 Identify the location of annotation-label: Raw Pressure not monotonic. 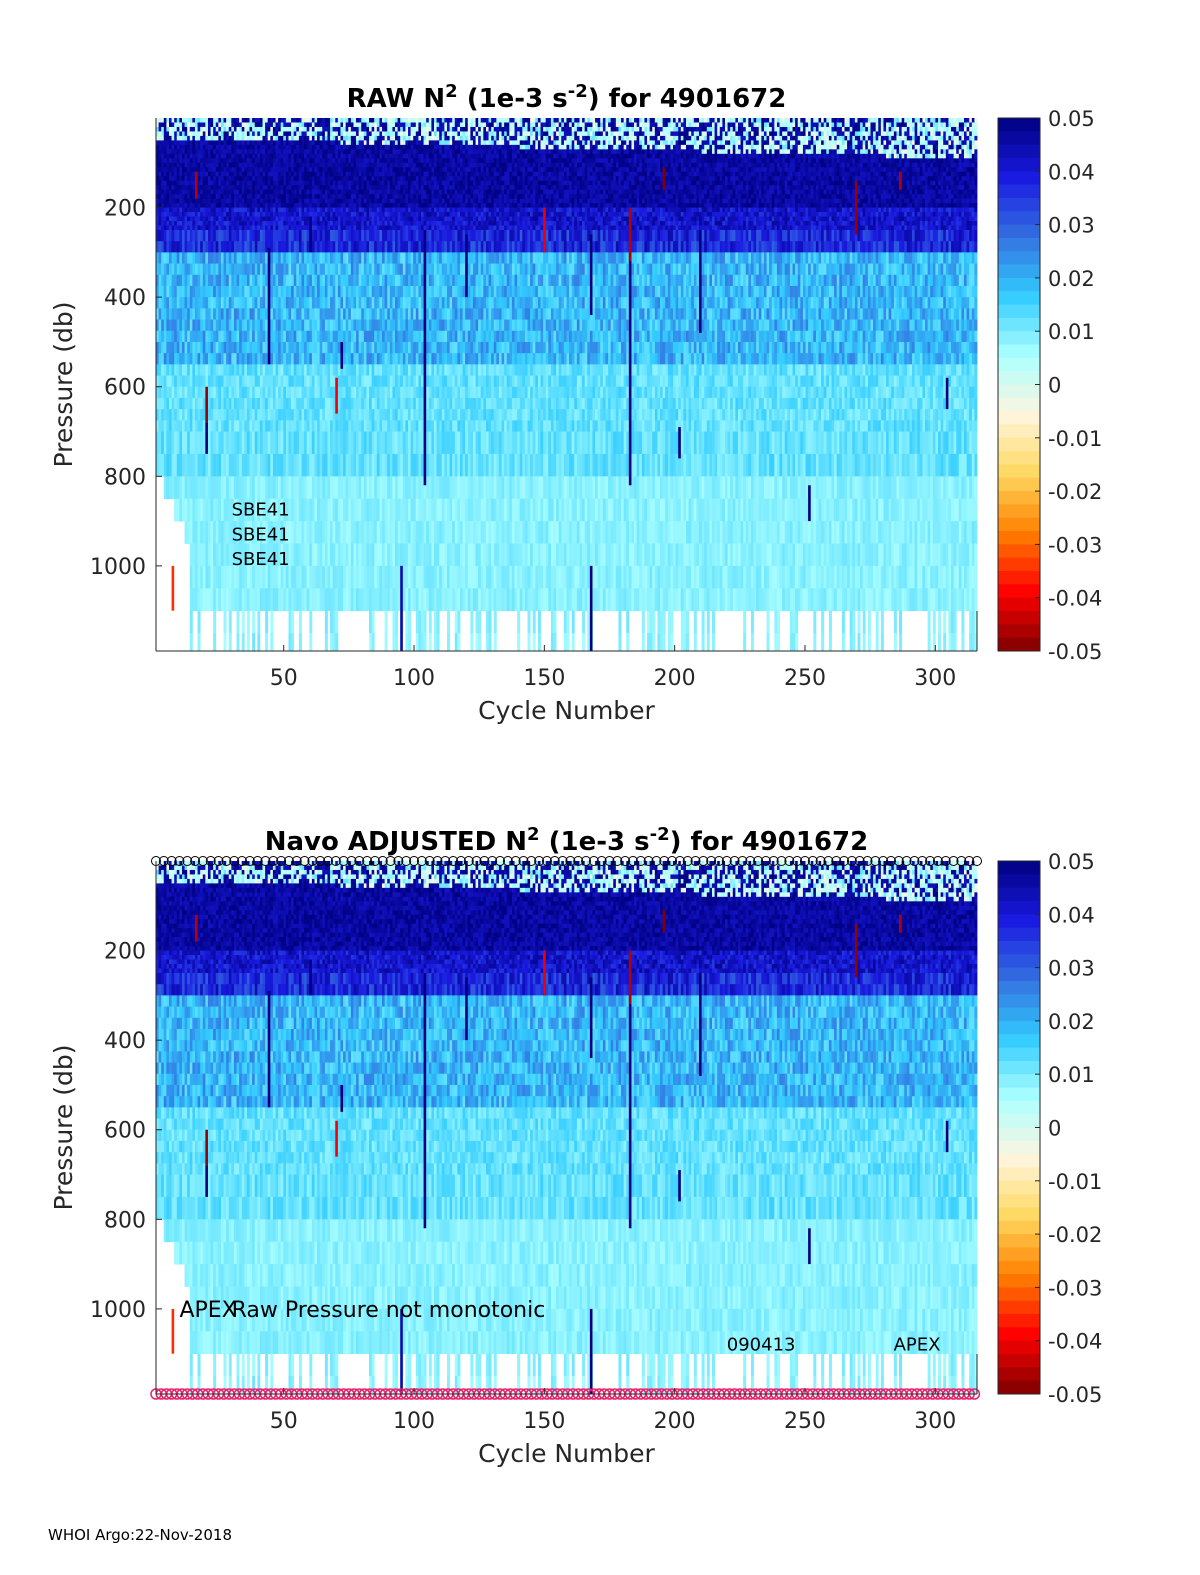
(389, 1310).